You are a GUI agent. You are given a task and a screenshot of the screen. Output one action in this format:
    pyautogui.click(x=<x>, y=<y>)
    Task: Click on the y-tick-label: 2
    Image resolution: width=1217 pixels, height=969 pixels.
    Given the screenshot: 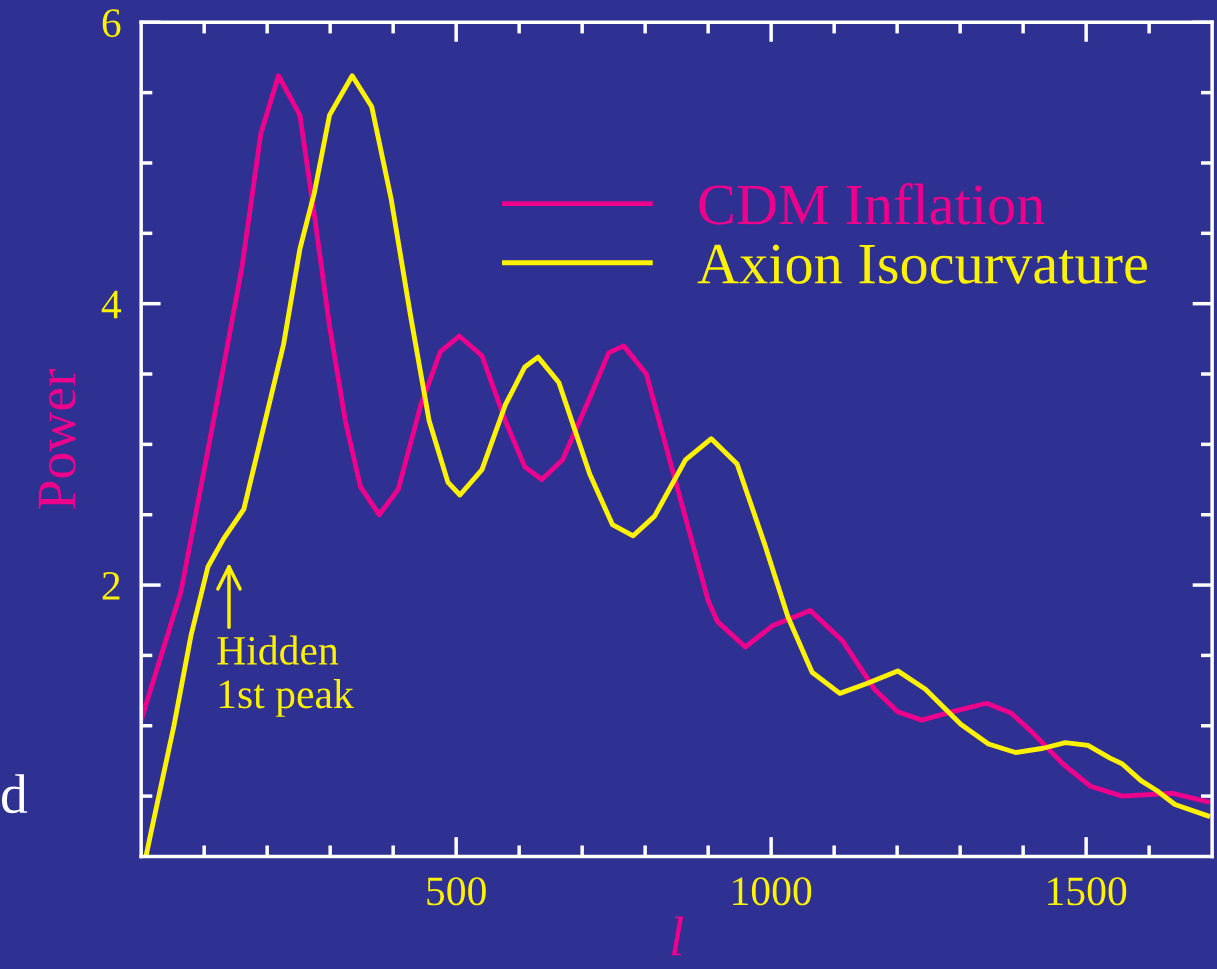 What is the action you would take?
    pyautogui.click(x=111, y=585)
    